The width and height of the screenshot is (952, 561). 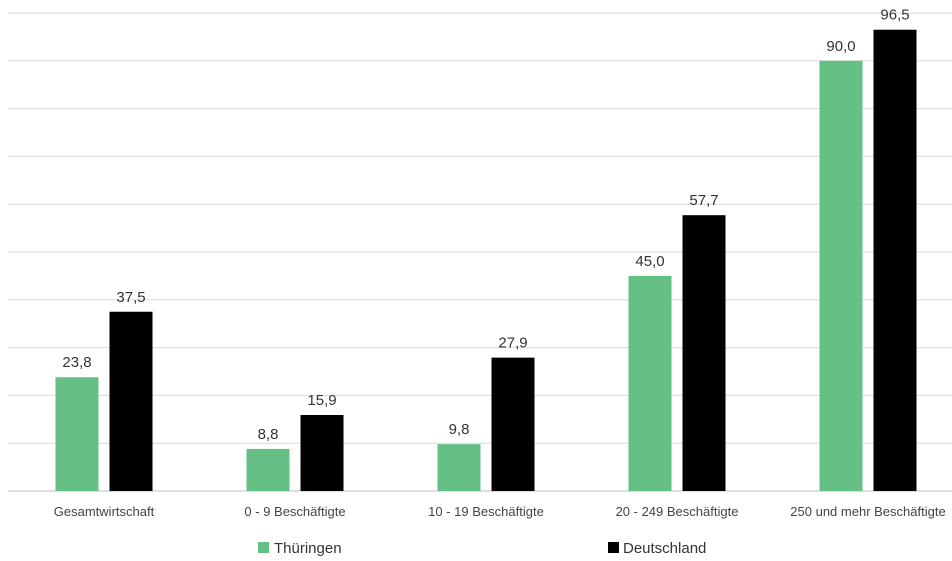 What do you see at coordinates (308, 548) in the screenshot?
I see `legend-label-thueringen: Thüringen` at bounding box center [308, 548].